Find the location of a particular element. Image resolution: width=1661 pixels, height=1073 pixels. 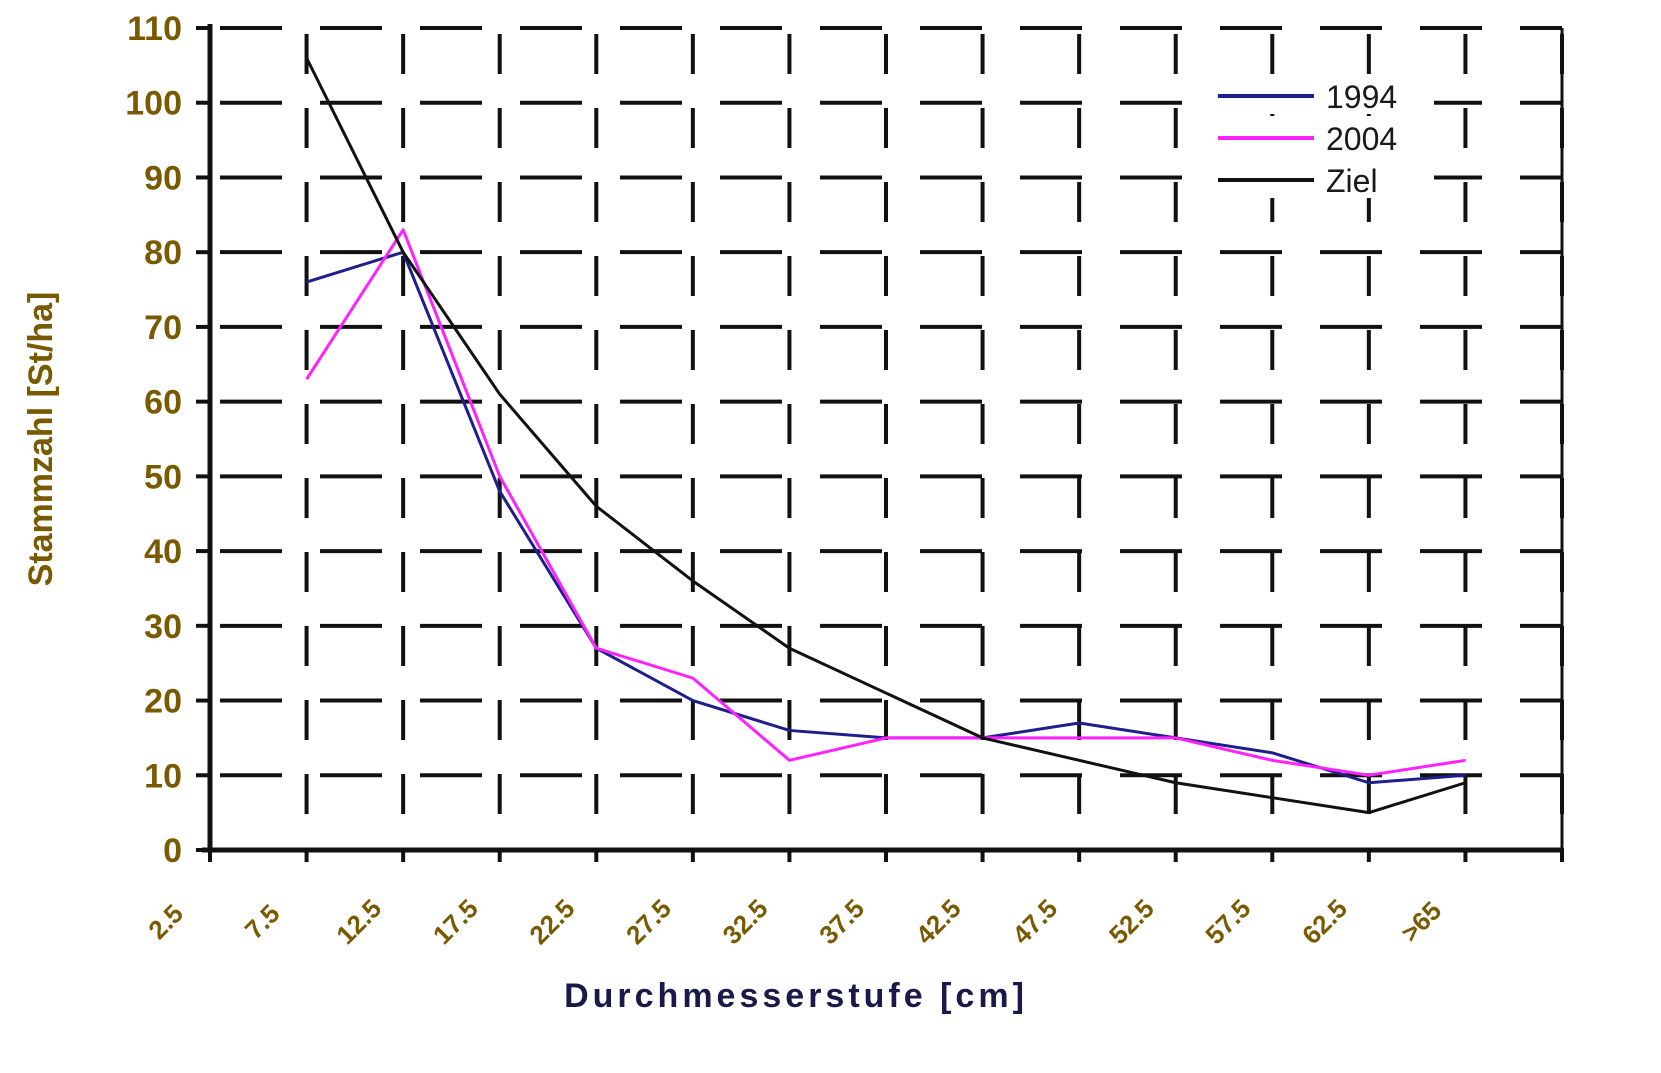

y-tick-label: 0 is located at coordinates (172, 851).